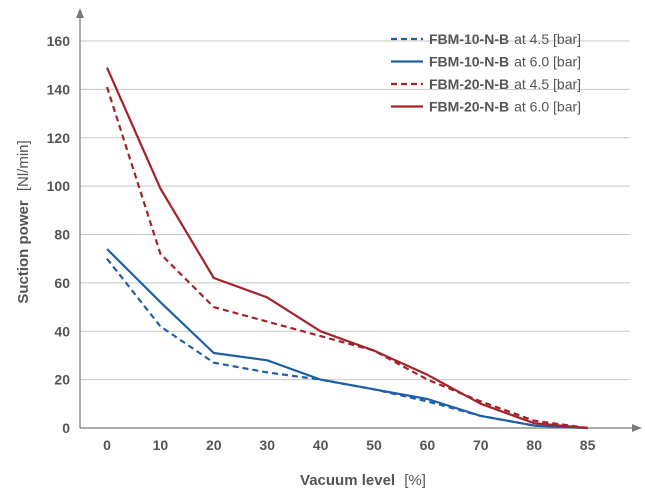 This screenshot has height=496, width=645. What do you see at coordinates (534, 445) in the screenshot?
I see `x-tick-label: 80` at bounding box center [534, 445].